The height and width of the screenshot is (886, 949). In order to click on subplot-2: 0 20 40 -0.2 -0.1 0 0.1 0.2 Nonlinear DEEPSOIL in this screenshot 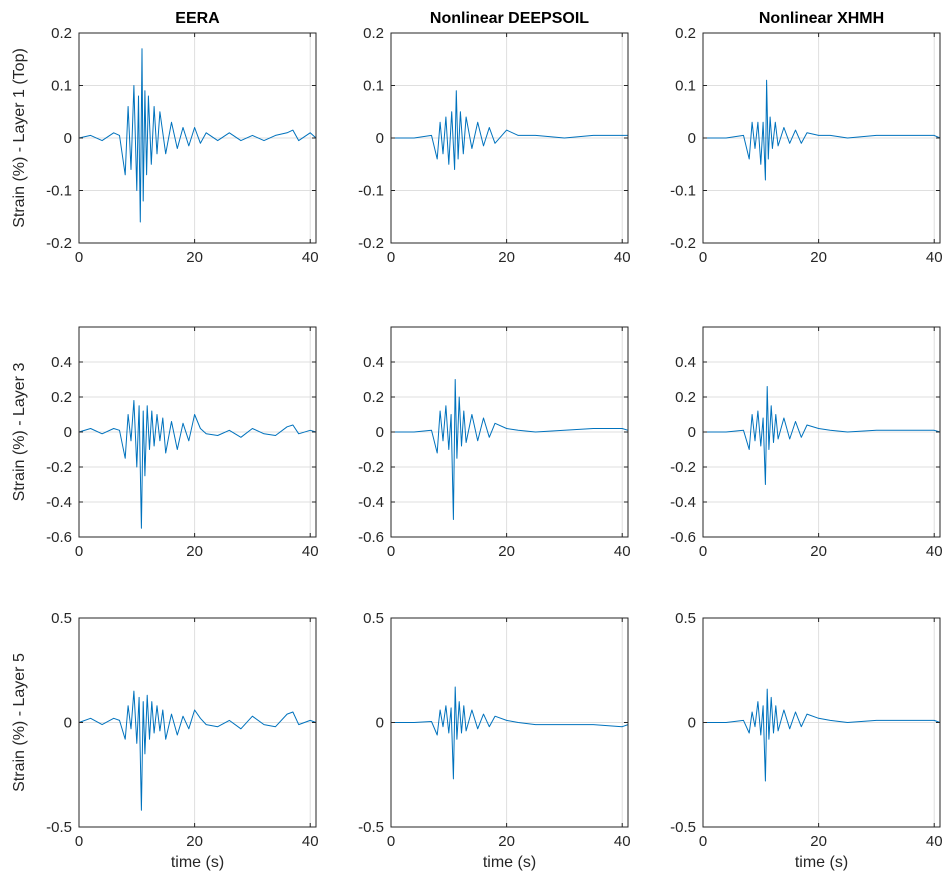, I will do `click(494, 138)`.